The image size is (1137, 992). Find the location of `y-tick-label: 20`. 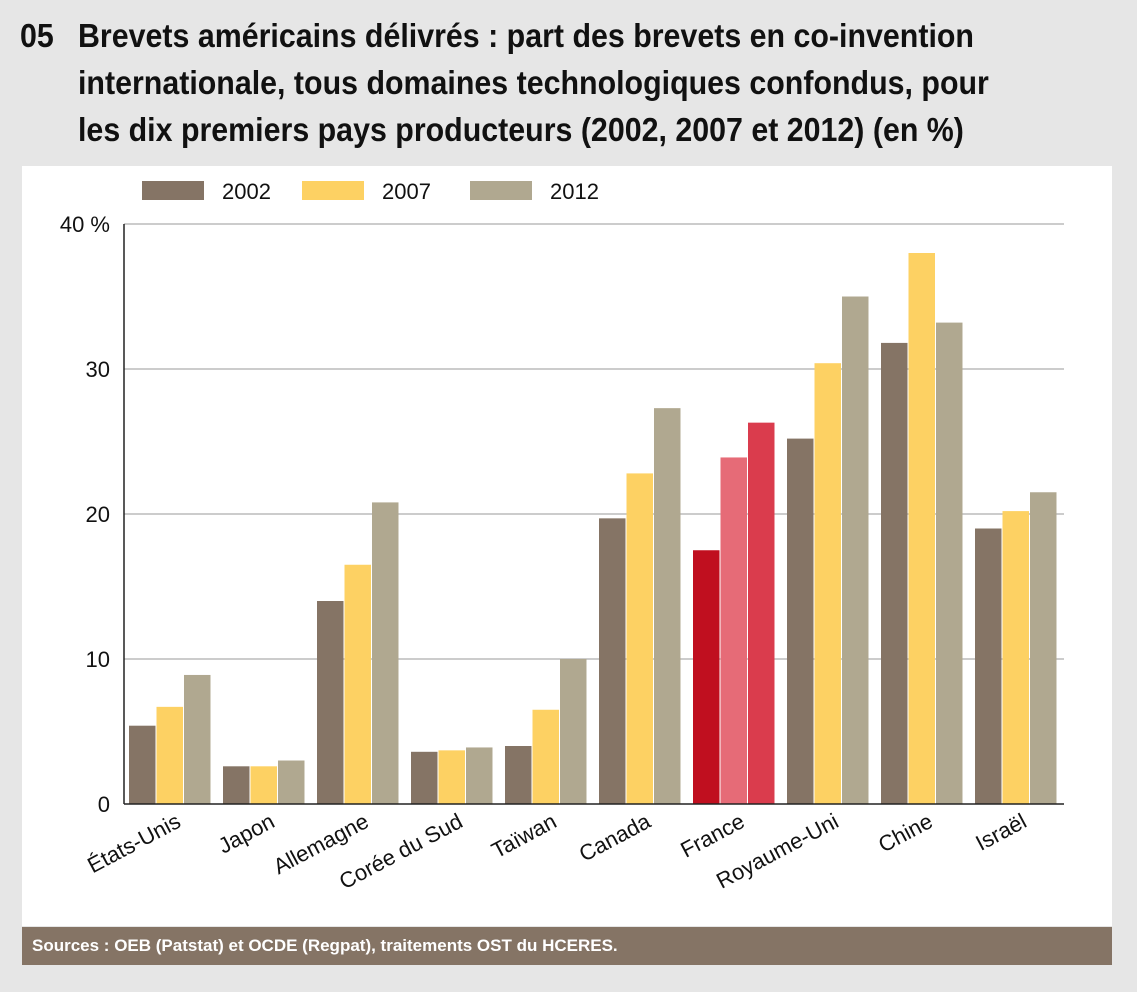

y-tick-label: 20 is located at coordinates (98, 514).